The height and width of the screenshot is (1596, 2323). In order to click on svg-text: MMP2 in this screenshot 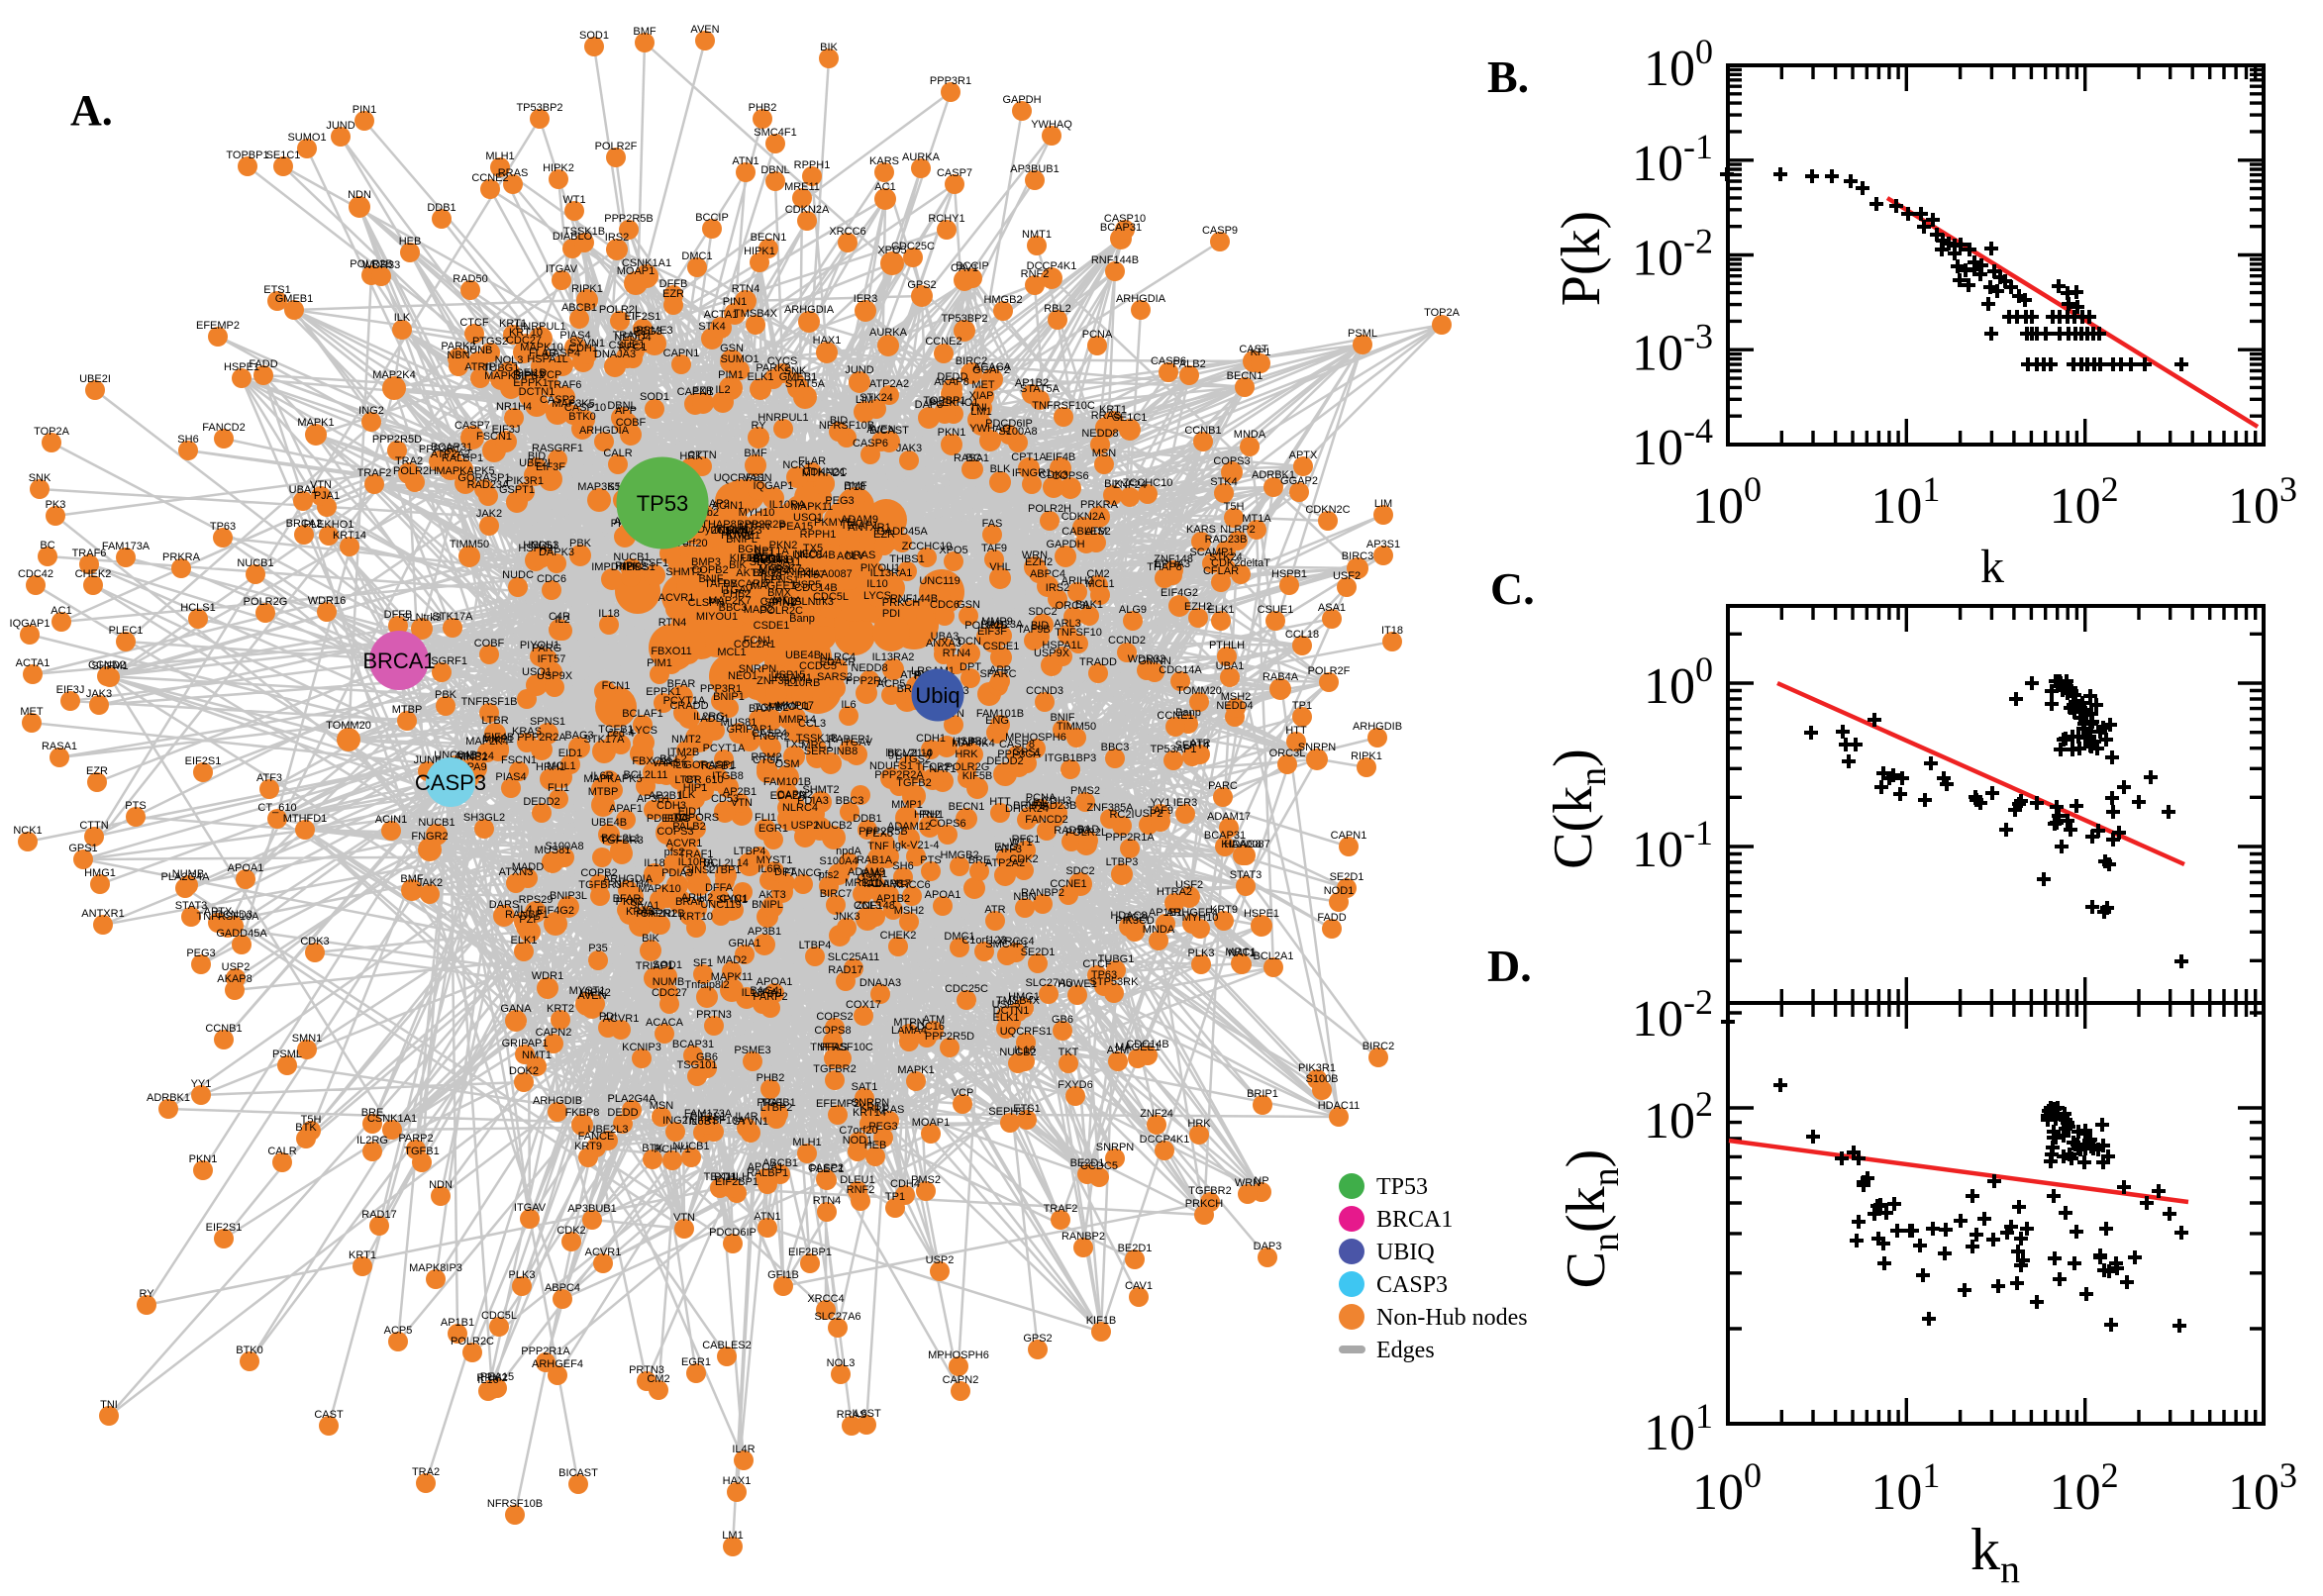, I will do `click(774, 570)`.